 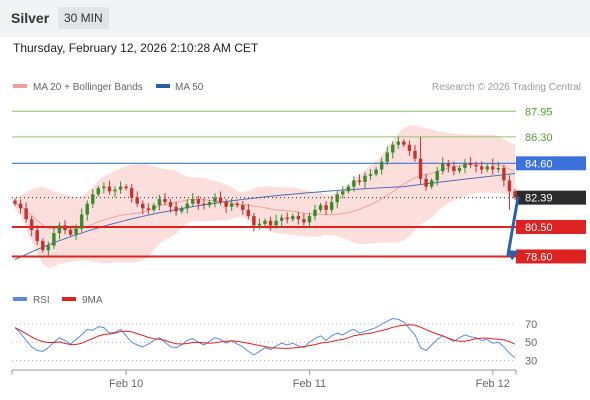 What do you see at coordinates (163, 86) in the screenshot?
I see `legend-swatch-ma50` at bounding box center [163, 86].